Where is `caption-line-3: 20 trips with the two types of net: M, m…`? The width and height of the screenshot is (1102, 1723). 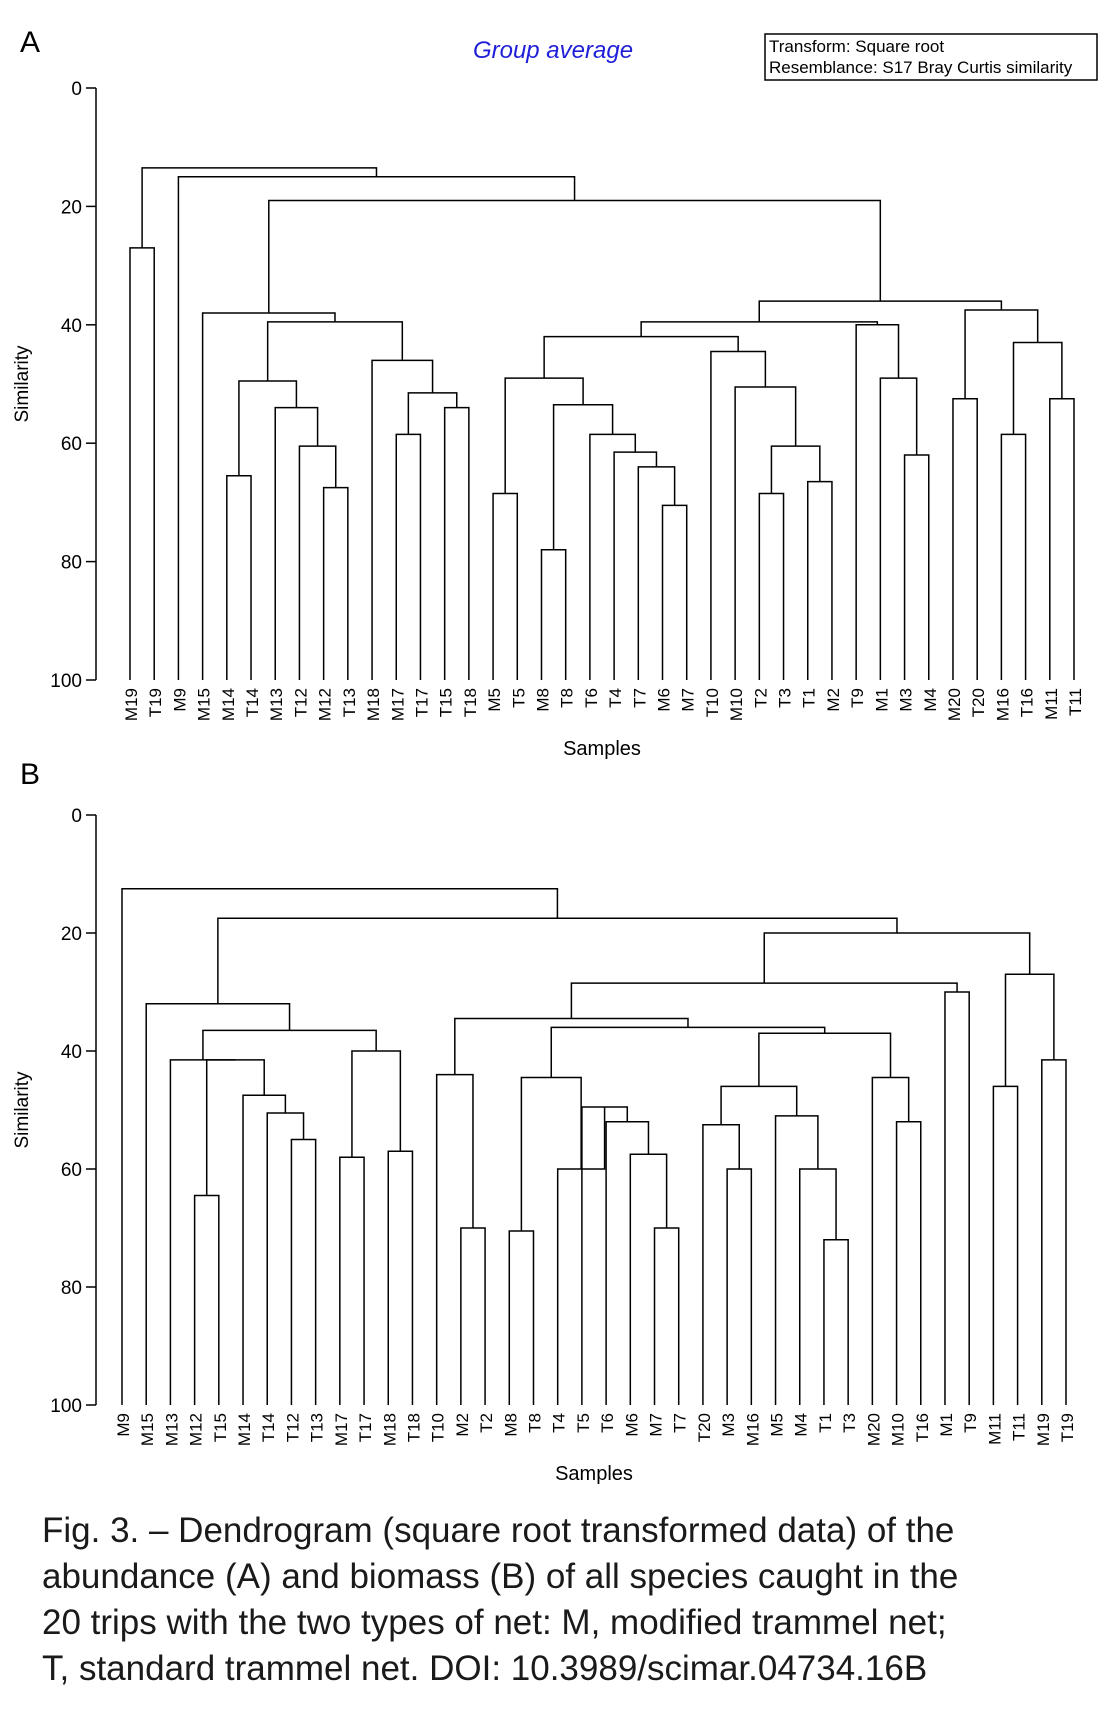 caption-line-3: 20 trips with the two types of net: M, m… is located at coordinates (494, 1622).